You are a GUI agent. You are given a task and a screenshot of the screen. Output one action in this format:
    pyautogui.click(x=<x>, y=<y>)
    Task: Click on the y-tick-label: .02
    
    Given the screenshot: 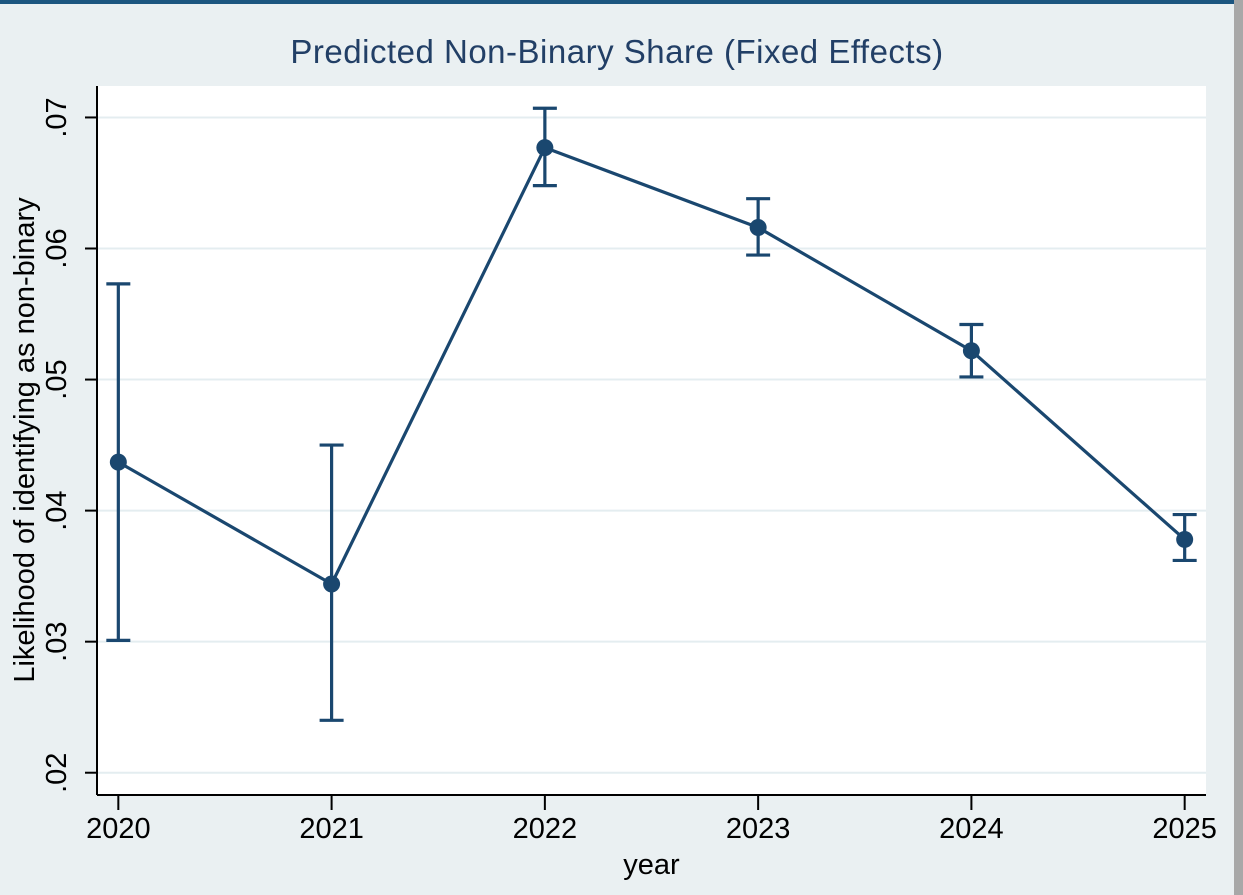 What is the action you would take?
    pyautogui.click(x=57, y=773)
    